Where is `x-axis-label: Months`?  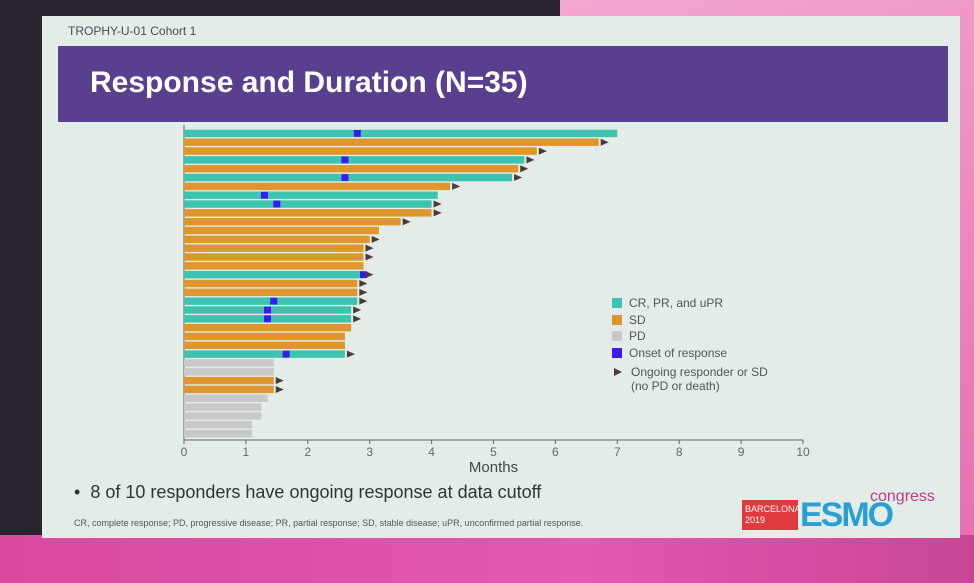 x-axis-label: Months is located at coordinates (493, 467).